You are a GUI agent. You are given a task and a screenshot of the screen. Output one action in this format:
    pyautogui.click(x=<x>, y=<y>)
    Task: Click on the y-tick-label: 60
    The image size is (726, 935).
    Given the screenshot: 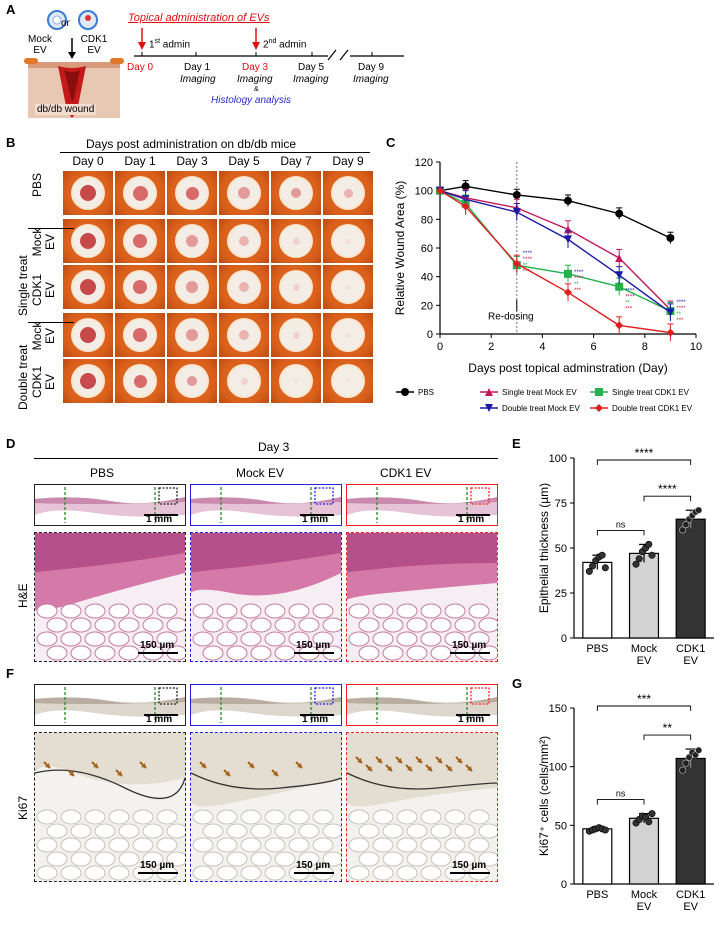 What is the action you would take?
    pyautogui.click(x=427, y=249)
    